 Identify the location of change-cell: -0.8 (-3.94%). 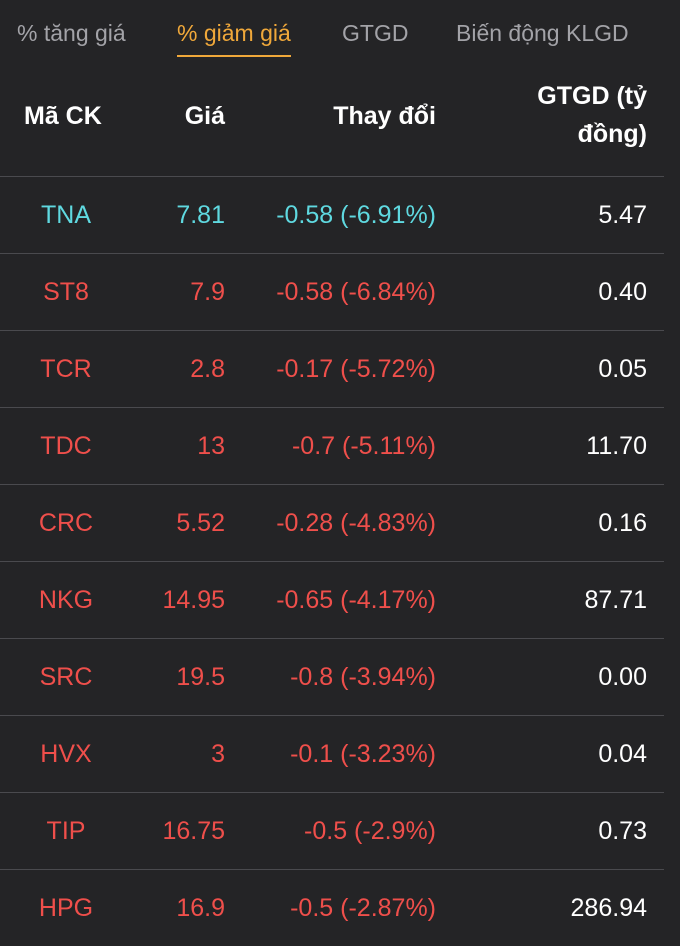
(363, 677).